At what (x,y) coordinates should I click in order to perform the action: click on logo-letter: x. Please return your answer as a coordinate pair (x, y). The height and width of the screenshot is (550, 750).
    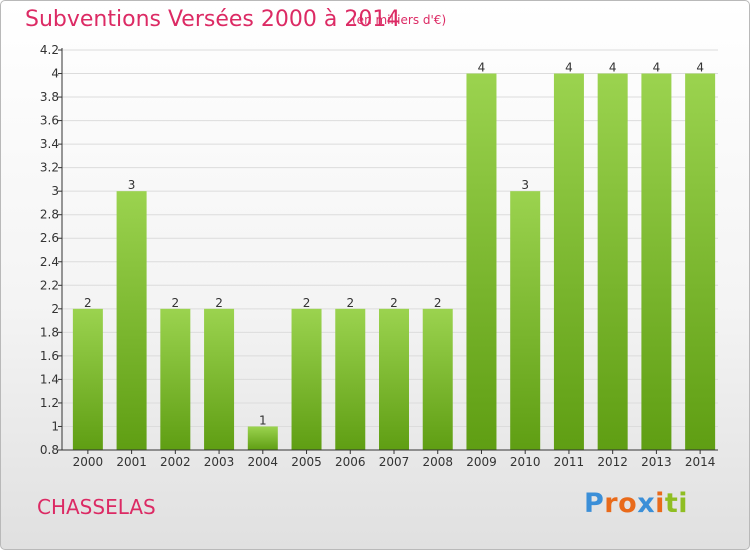
    Looking at the image, I should click on (646, 503).